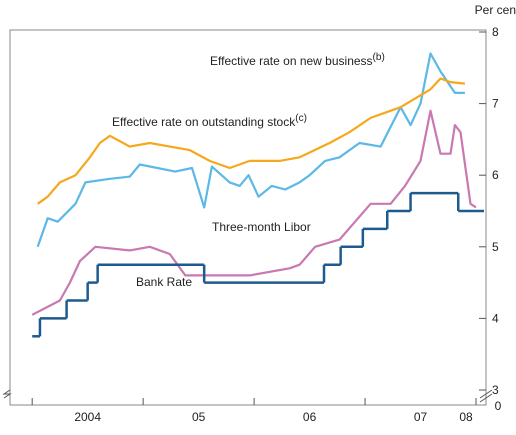 The height and width of the screenshot is (435, 516). I want to click on series-name: Bank Rate, so click(164, 282).